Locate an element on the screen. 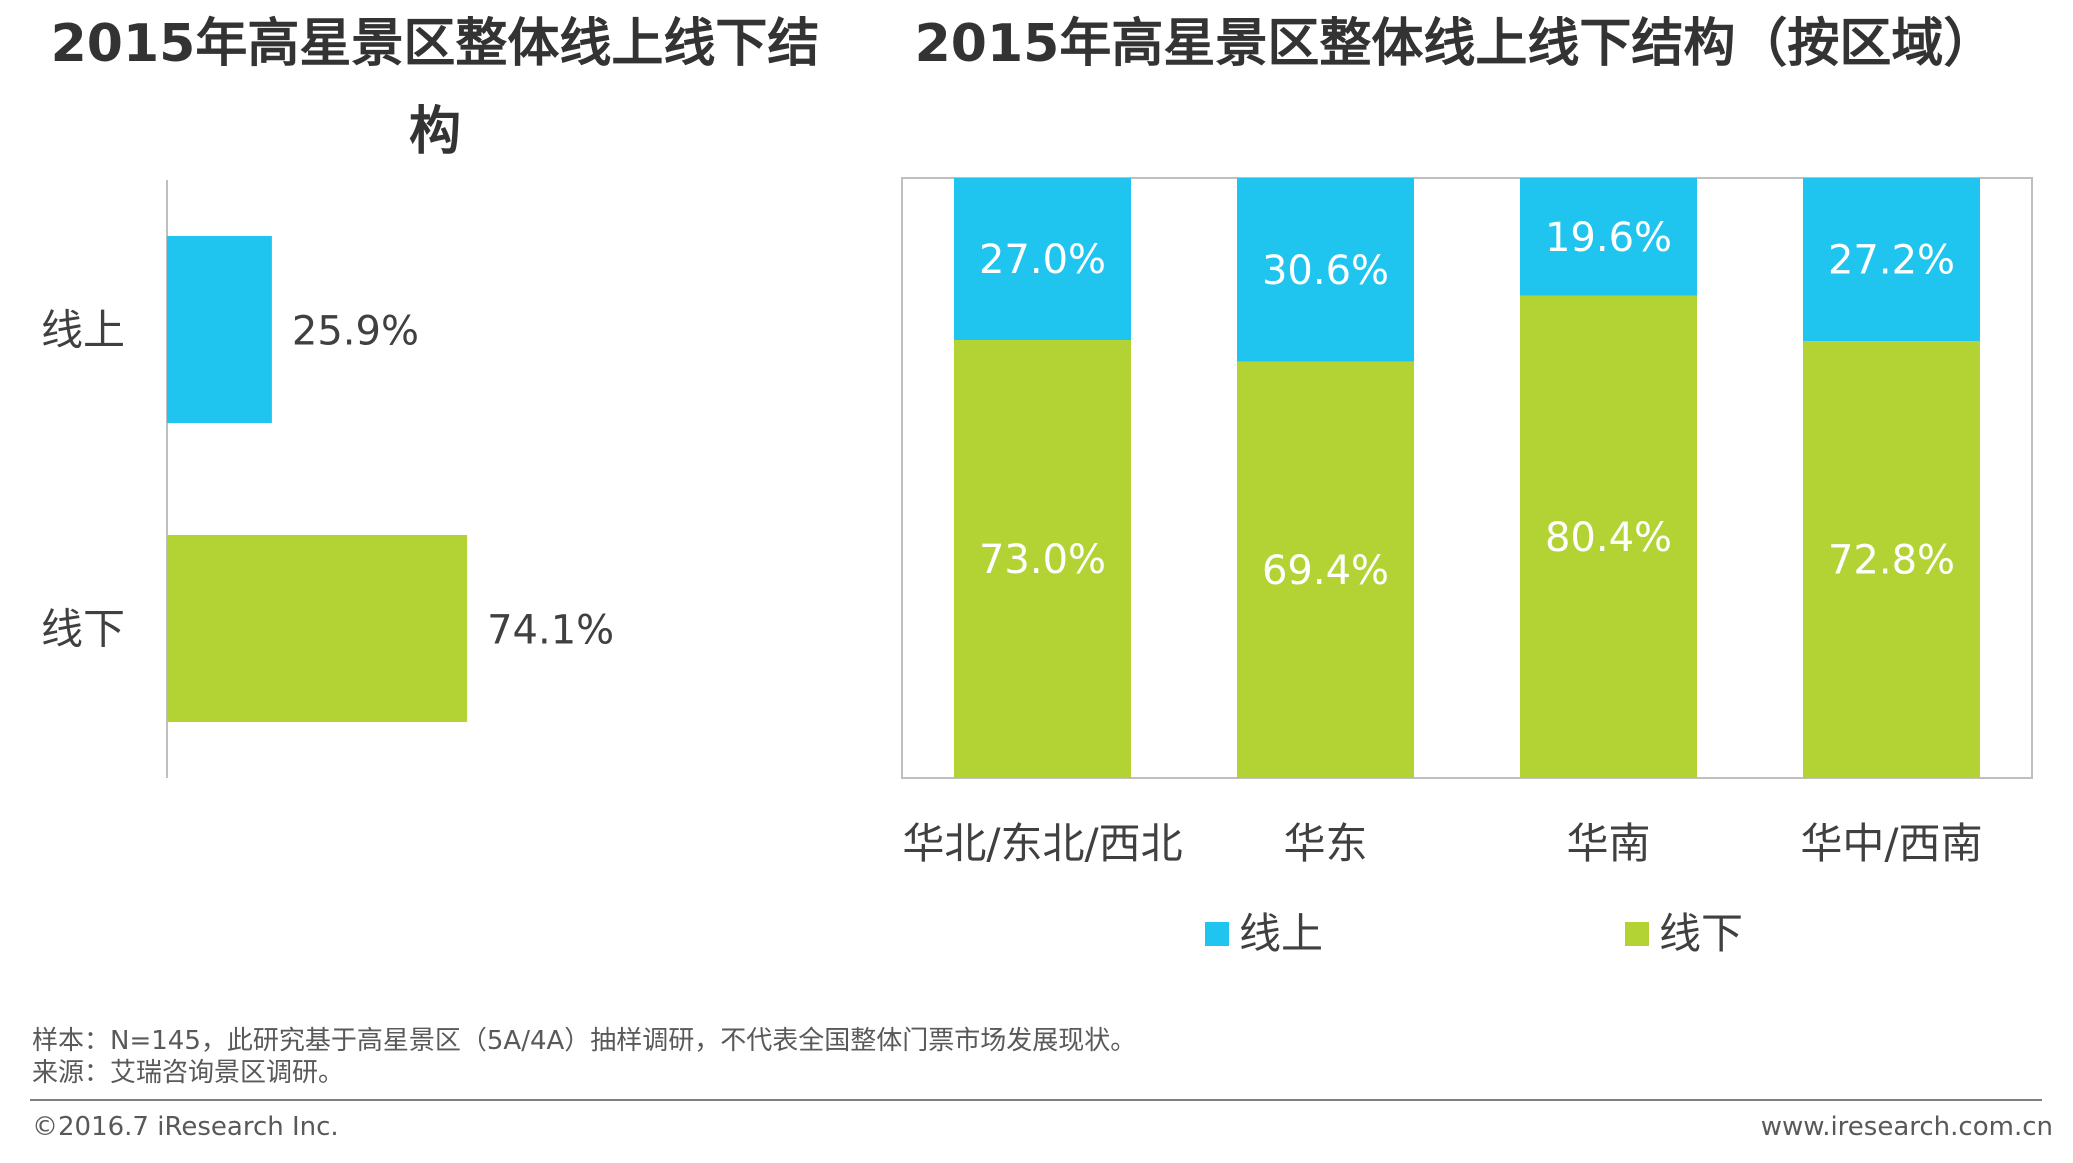 The image size is (2073, 1163). x-tick-label-1: 华东 is located at coordinates (1325, 843).